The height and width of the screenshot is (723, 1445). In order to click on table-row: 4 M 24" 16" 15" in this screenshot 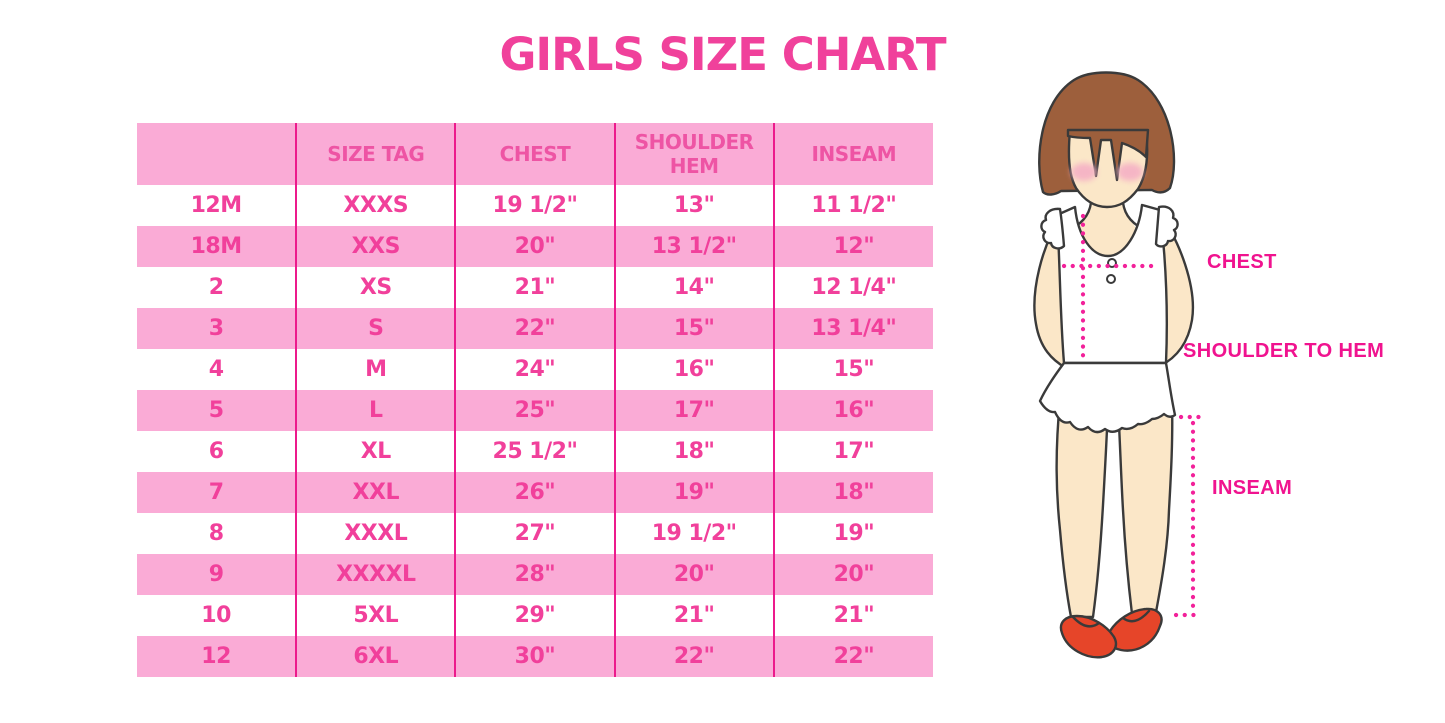, I will do `click(535, 369)`.